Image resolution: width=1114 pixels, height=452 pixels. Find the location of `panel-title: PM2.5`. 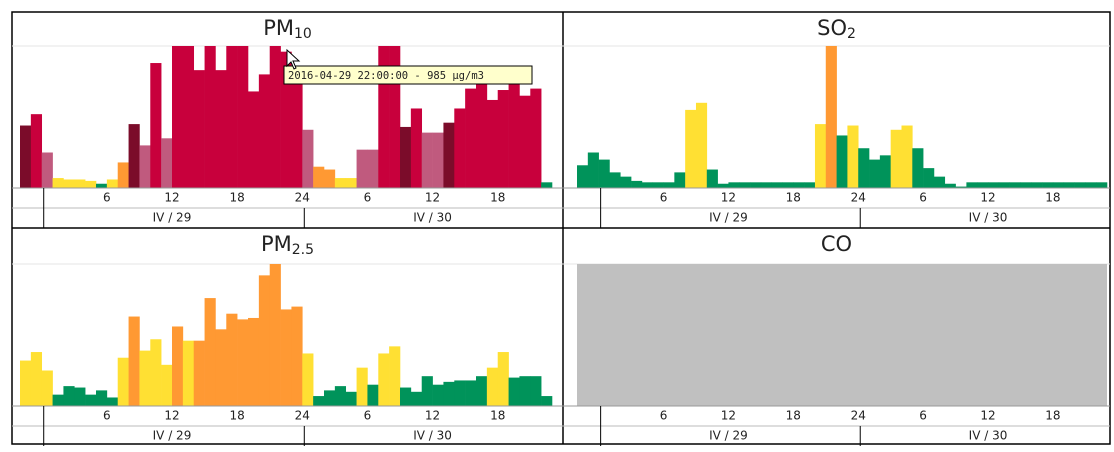

panel-title: PM2.5 is located at coordinates (287, 245).